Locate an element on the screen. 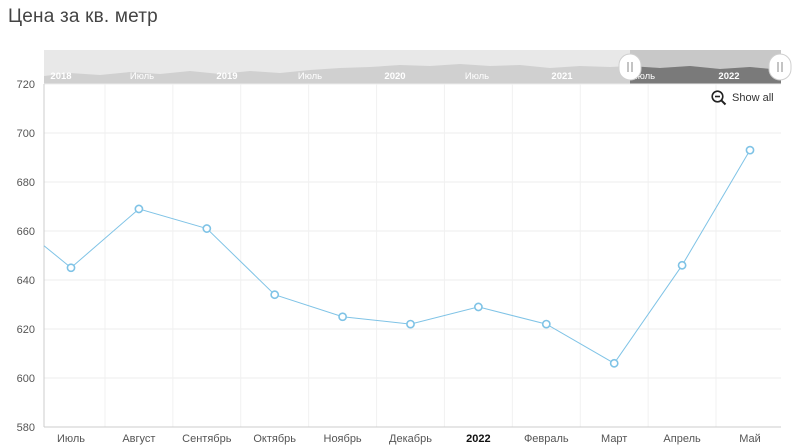 Image resolution: width=800 pixels, height=448 pixels. x-tick-label: Сентябрь is located at coordinates (207, 439).